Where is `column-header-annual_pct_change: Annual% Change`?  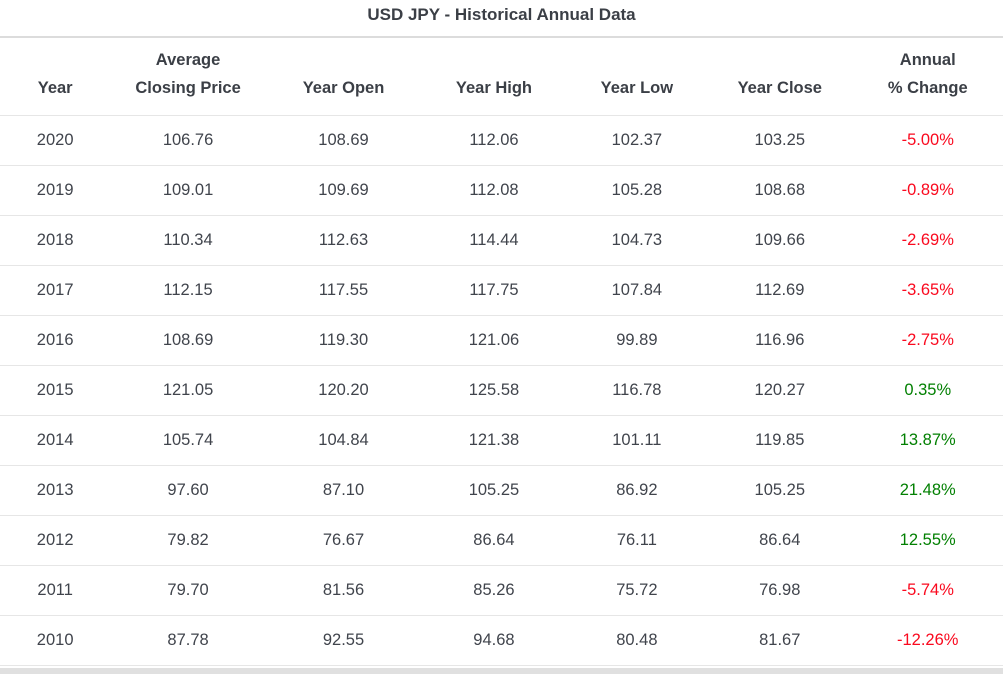 column-header-annual_pct_change: Annual% Change is located at coordinates (927, 76).